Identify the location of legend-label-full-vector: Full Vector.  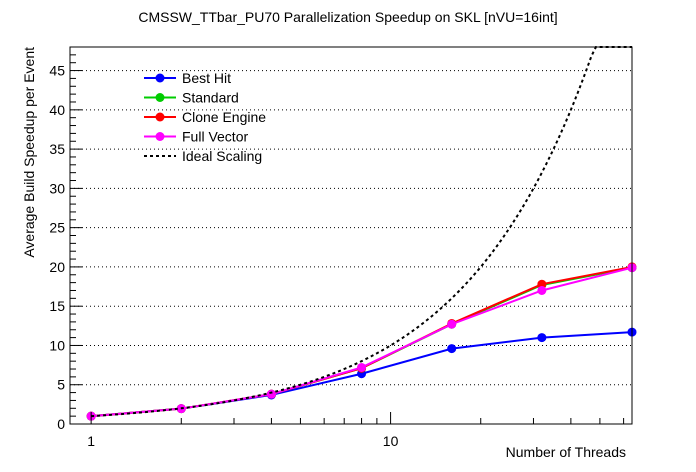
(215, 137).